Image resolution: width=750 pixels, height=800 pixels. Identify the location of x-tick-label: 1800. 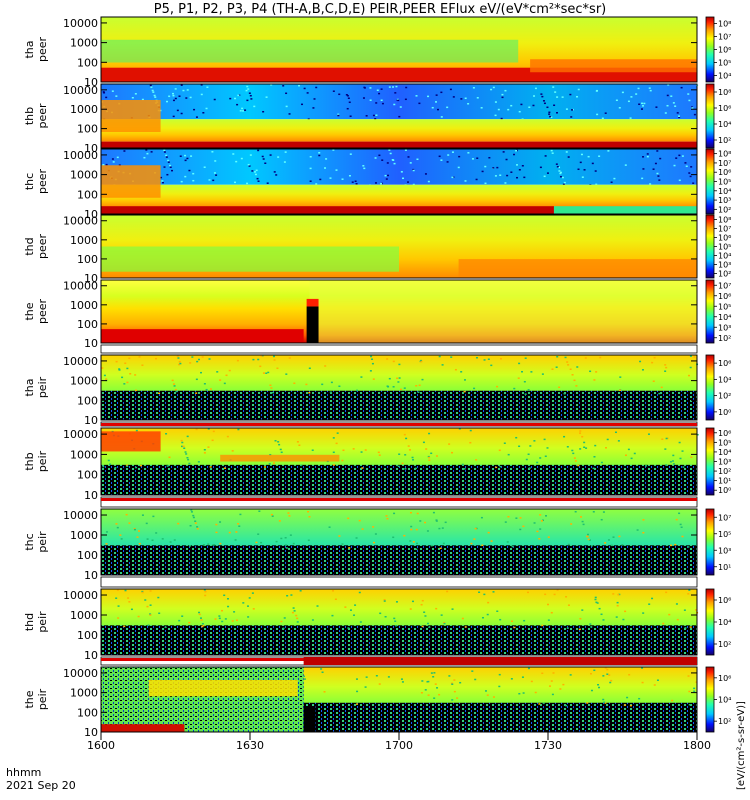
(697, 745).